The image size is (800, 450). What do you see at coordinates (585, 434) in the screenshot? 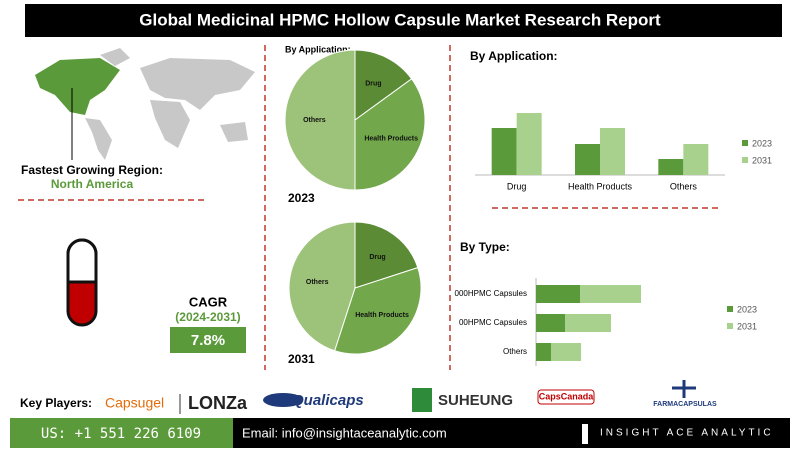
I see `brand-icon` at bounding box center [585, 434].